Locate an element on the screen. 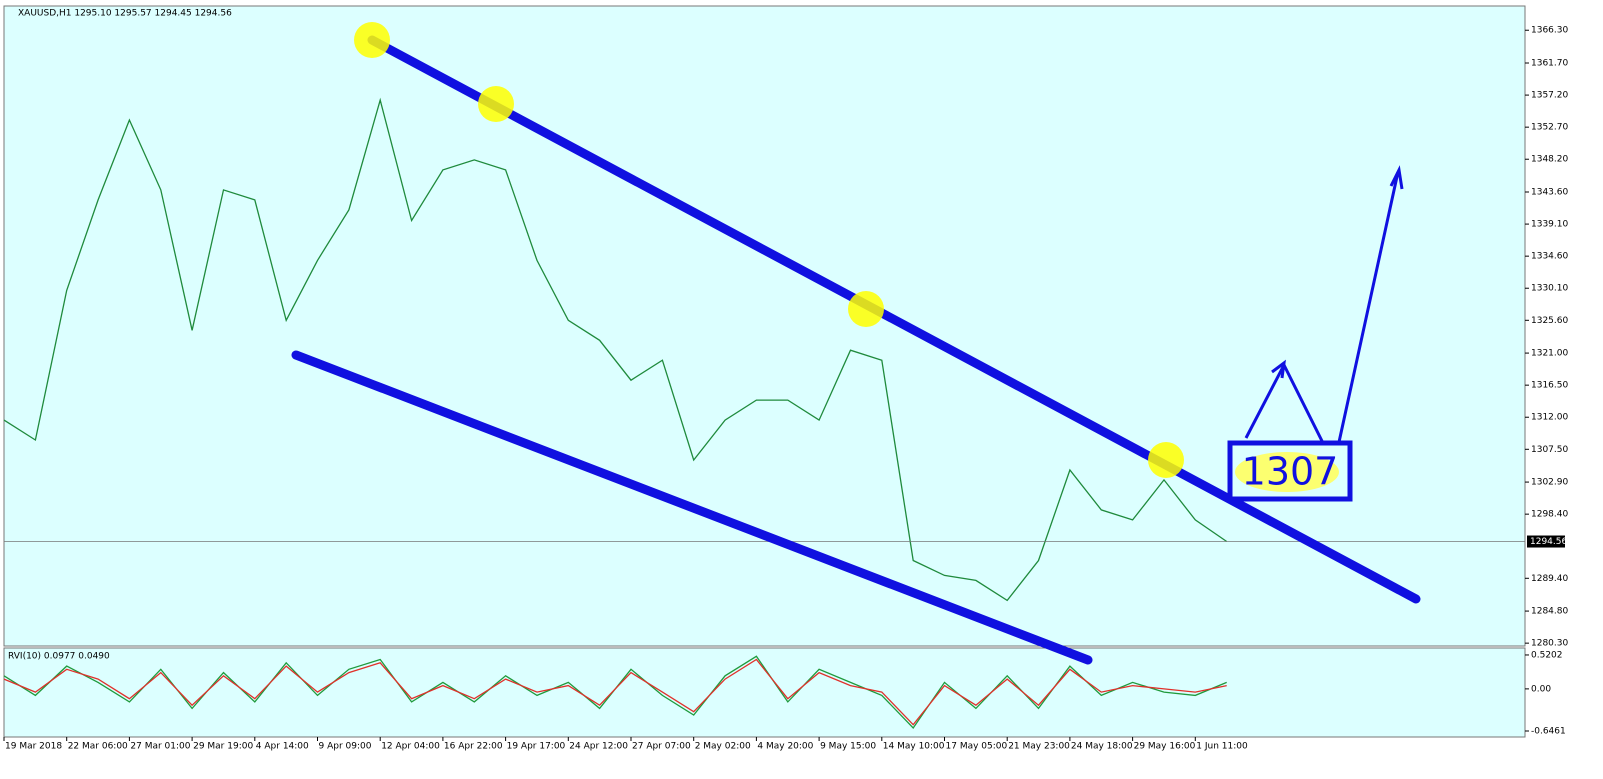 The image size is (1603, 779). y-tick-label: 1352.70 is located at coordinates (1549, 128).